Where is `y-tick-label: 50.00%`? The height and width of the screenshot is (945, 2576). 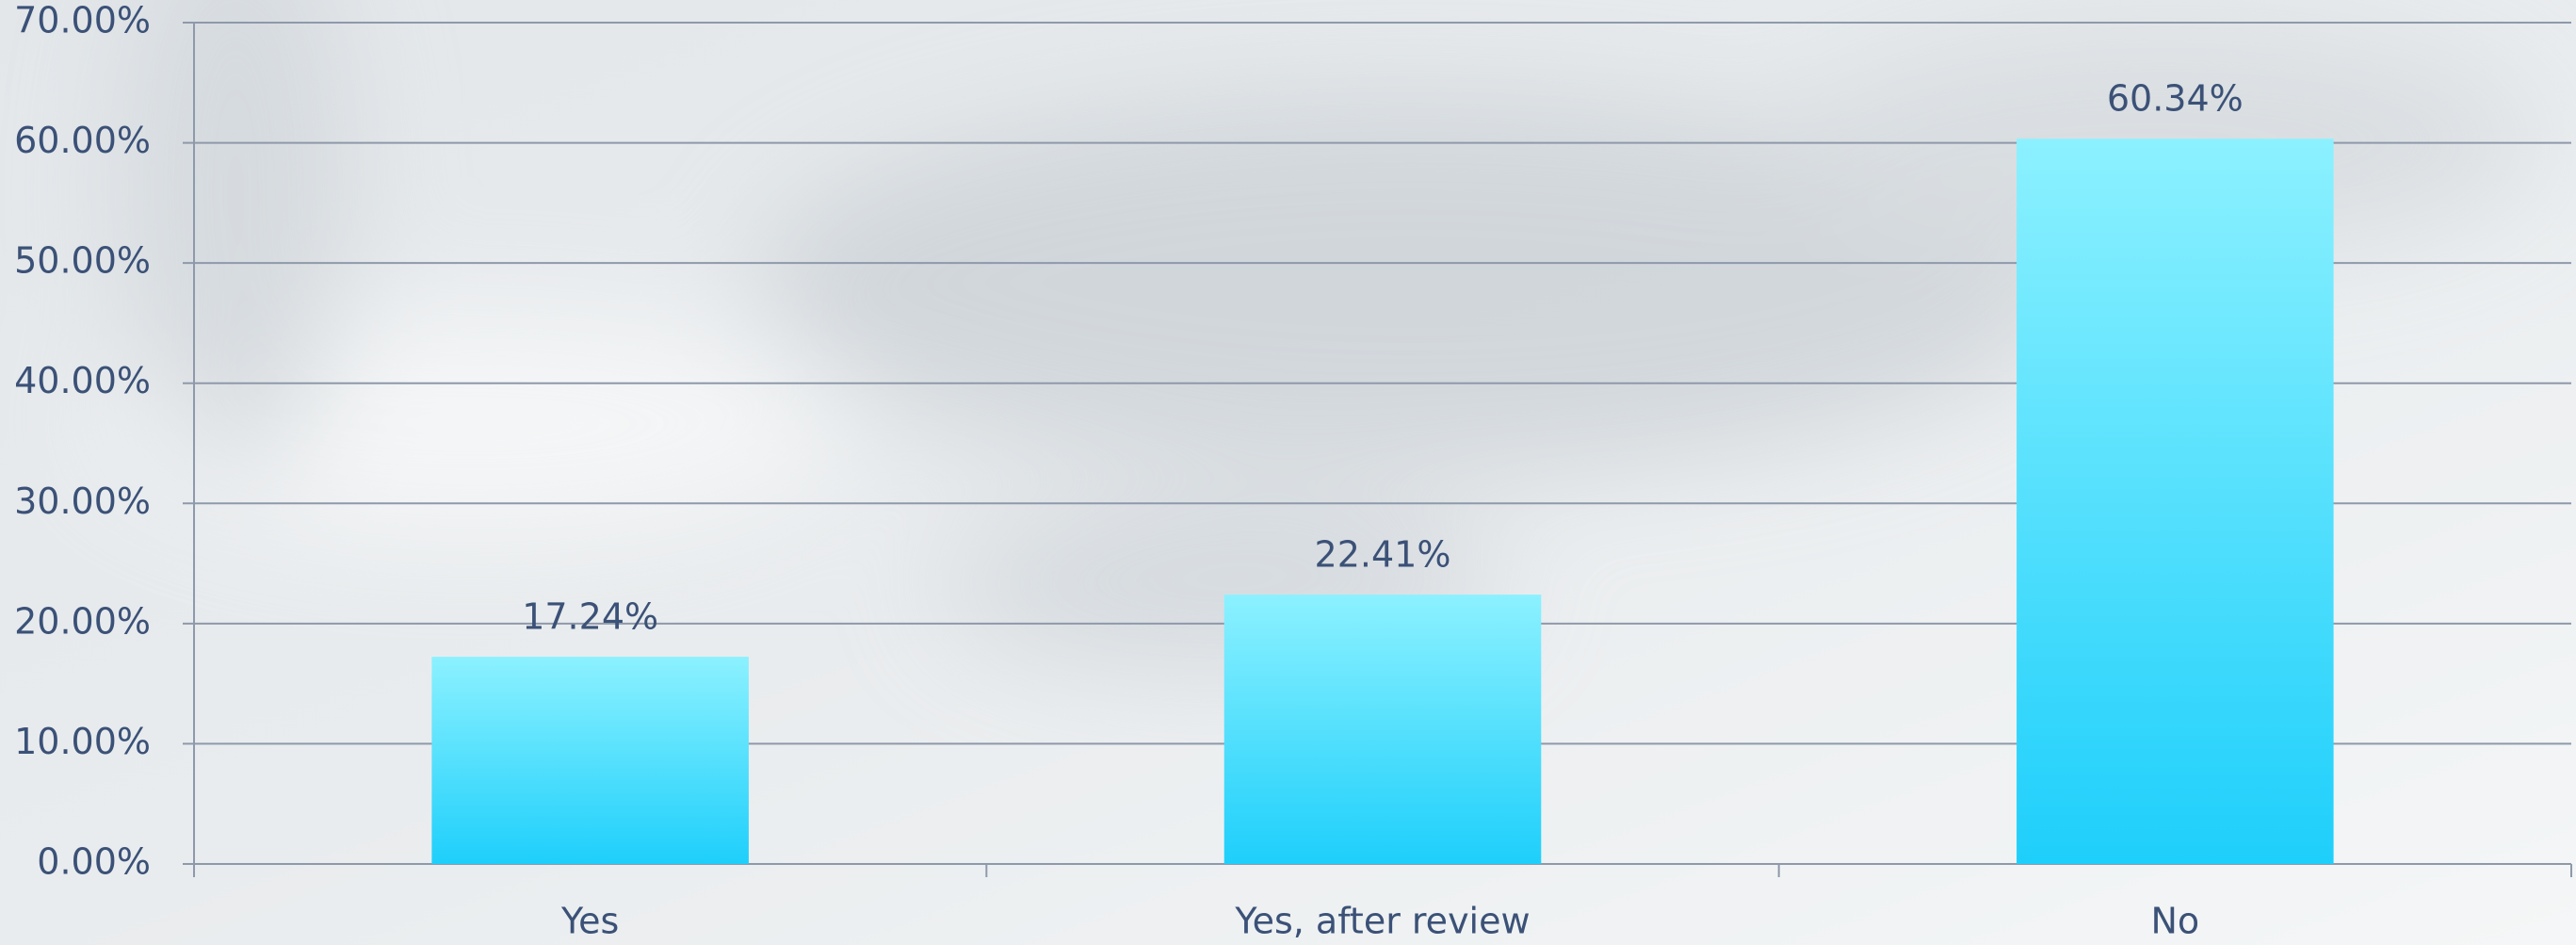
y-tick-label: 50.00% is located at coordinates (82, 261).